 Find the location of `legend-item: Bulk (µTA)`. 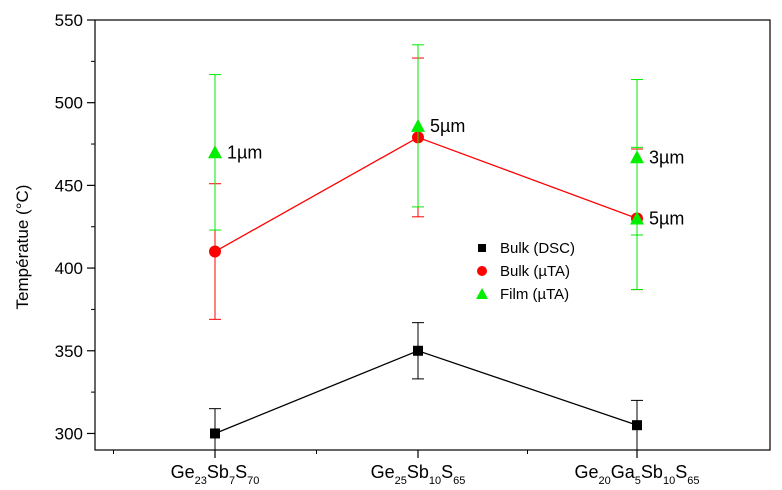

legend-item: Bulk (µTA) is located at coordinates (523, 271).